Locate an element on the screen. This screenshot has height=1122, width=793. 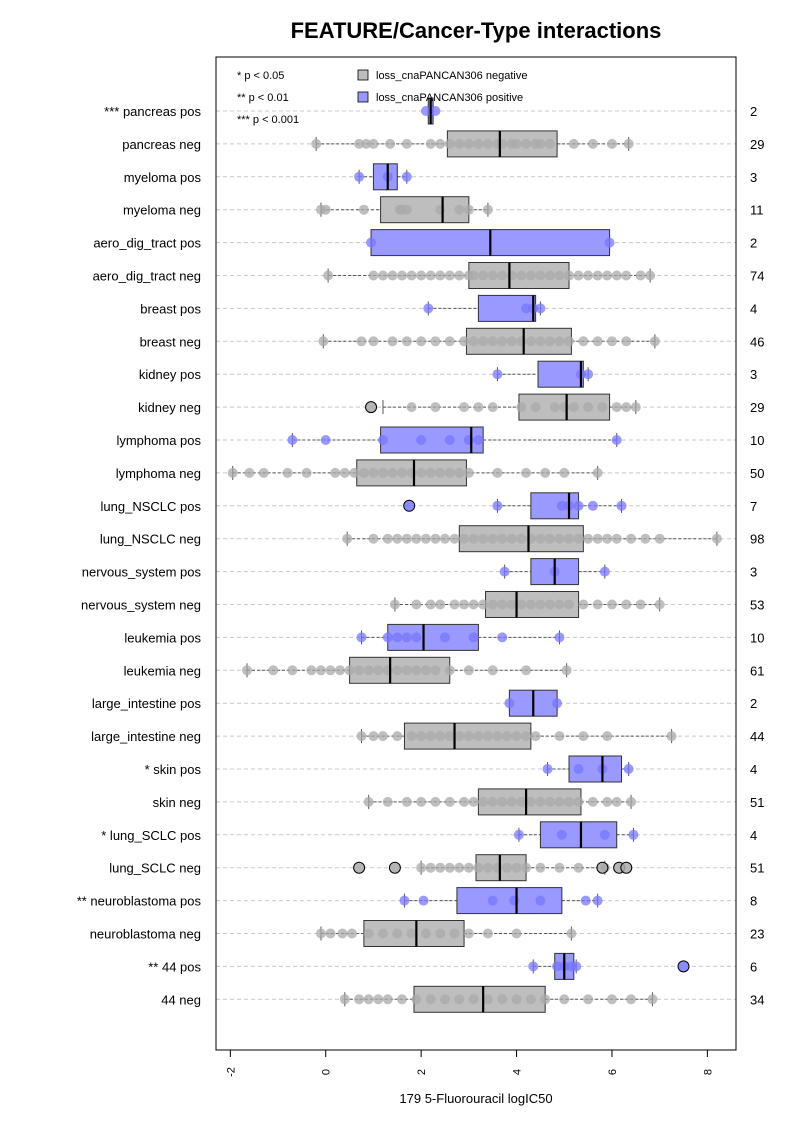
row-count: 29 is located at coordinates (757, 144).